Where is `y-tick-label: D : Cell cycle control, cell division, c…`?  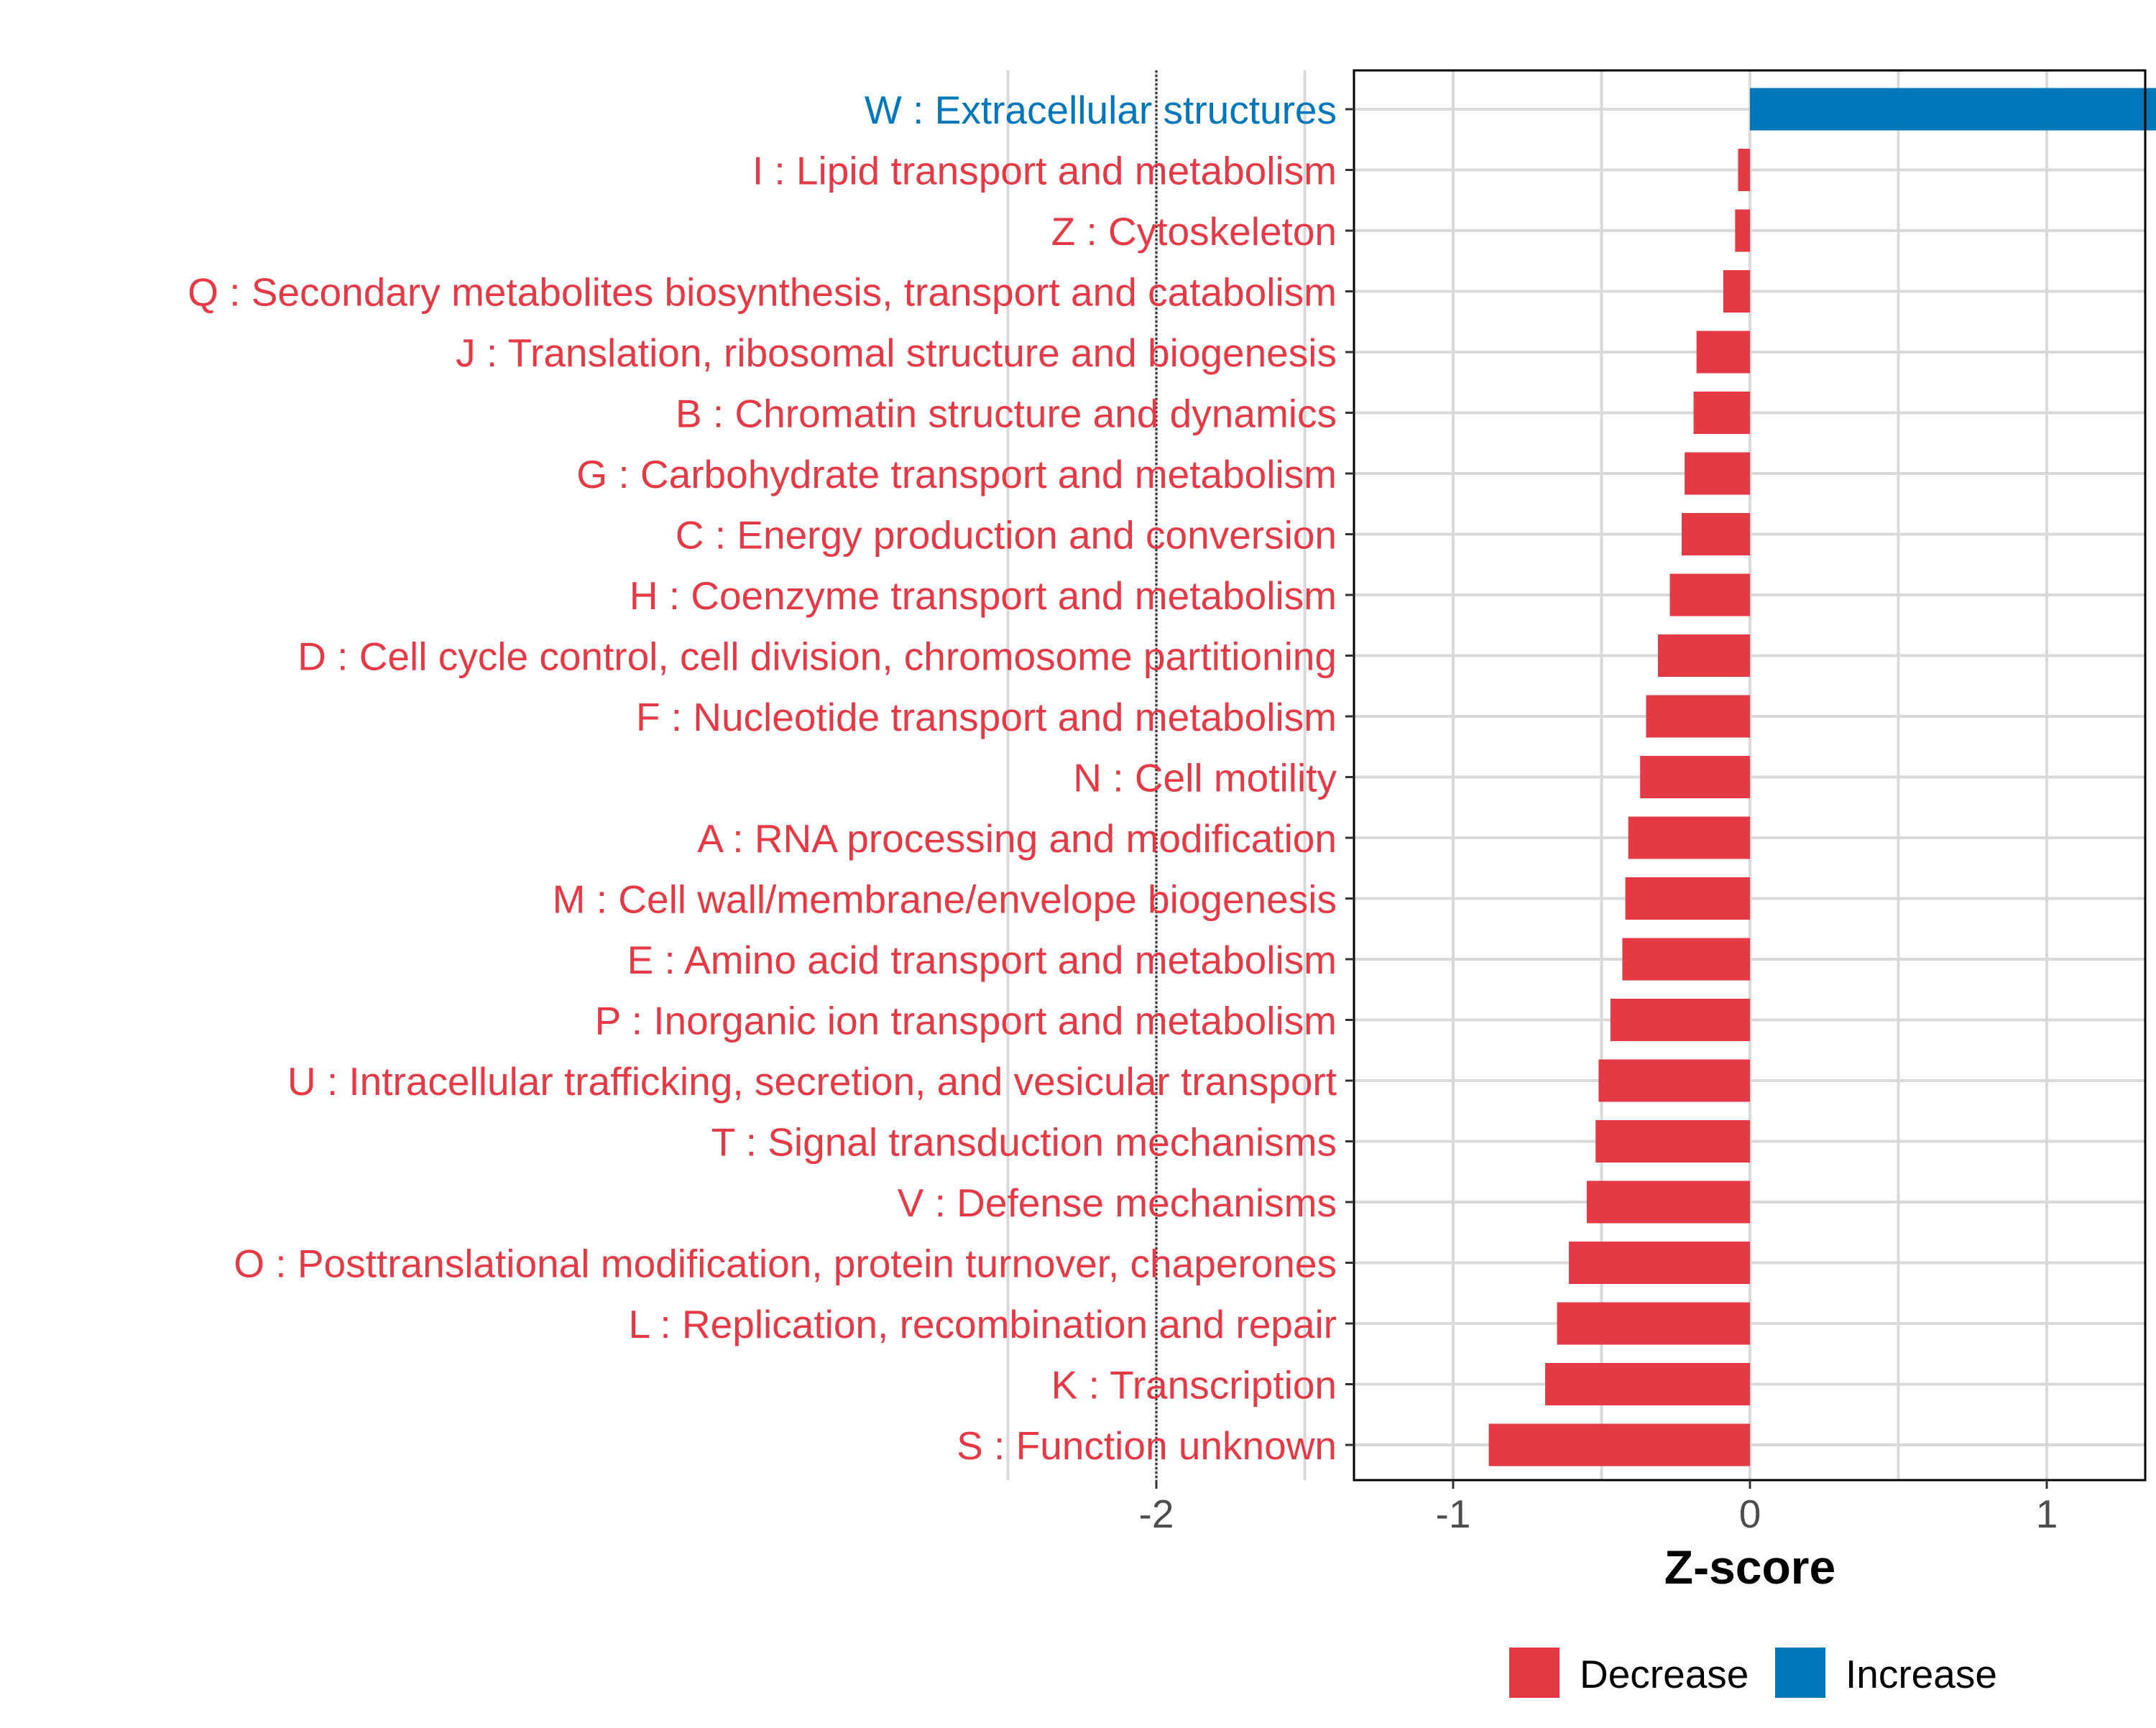 y-tick-label: D : Cell cycle control, cell division, c… is located at coordinates (818, 656).